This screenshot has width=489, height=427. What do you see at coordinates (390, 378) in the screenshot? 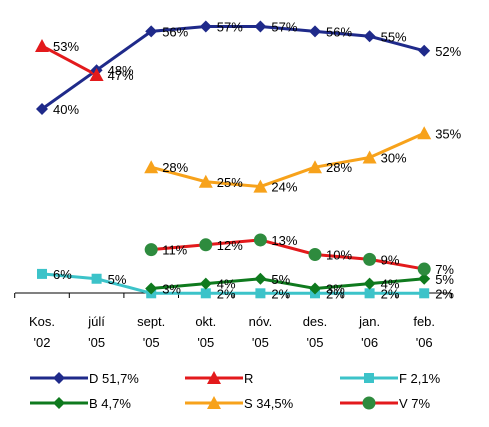
I see `legend-item: F 2,1%` at bounding box center [390, 378].